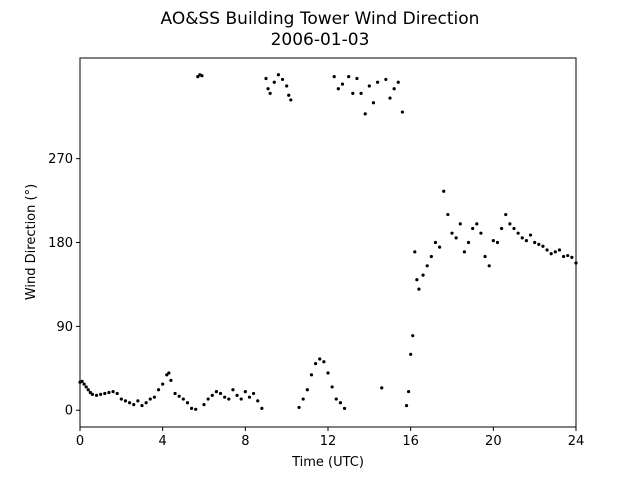  Describe the element at coordinates (163, 441) in the screenshot. I see `x-tick-label: 4` at that location.